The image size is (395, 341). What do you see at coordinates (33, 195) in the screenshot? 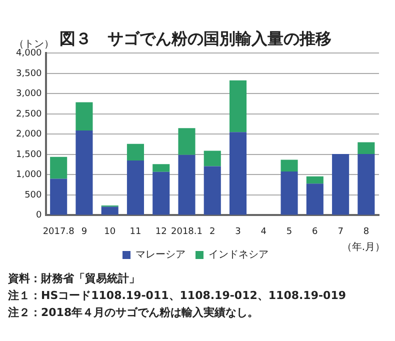
I see `y-tick-label: 500` at bounding box center [33, 195].